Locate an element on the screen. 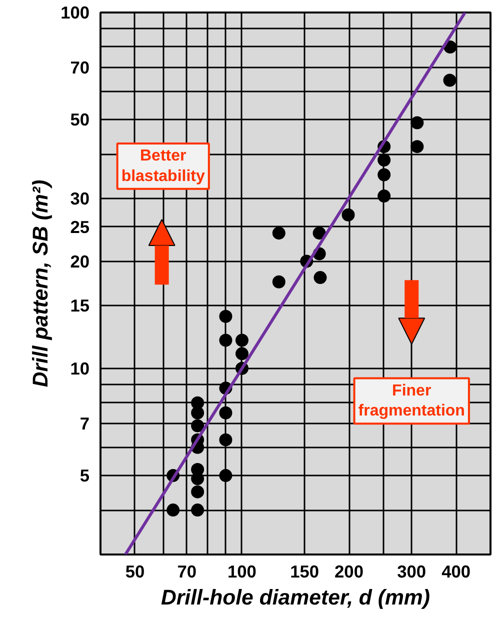 Image resolution: width=494 pixels, height=634 pixels. x-tick-label: 50 is located at coordinates (135, 572).